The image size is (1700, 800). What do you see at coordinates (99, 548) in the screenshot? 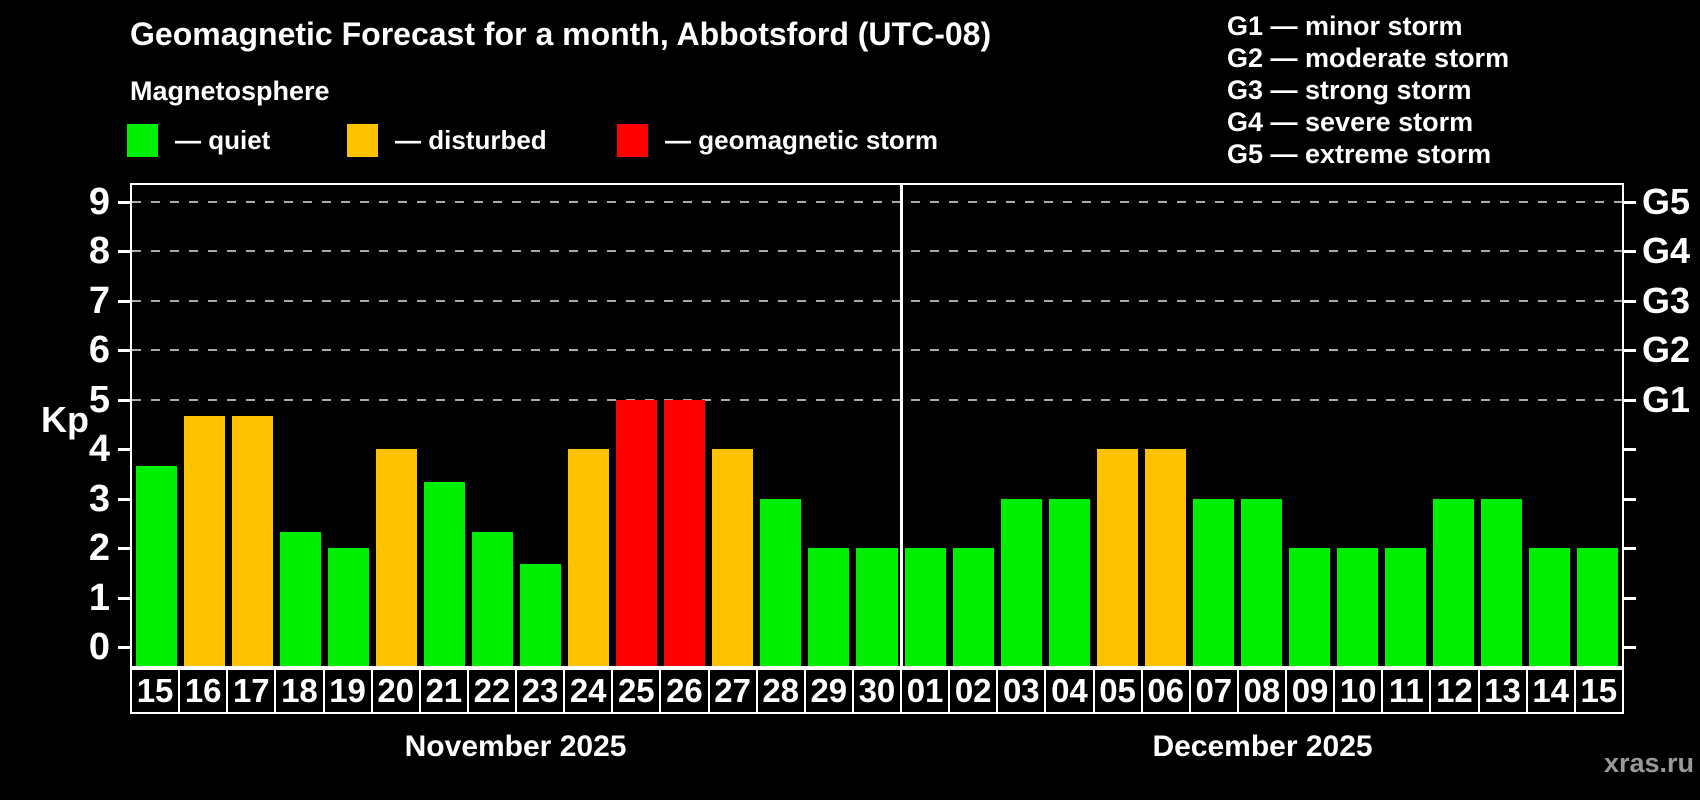
I see `y-tick-label: 2` at bounding box center [99, 548].